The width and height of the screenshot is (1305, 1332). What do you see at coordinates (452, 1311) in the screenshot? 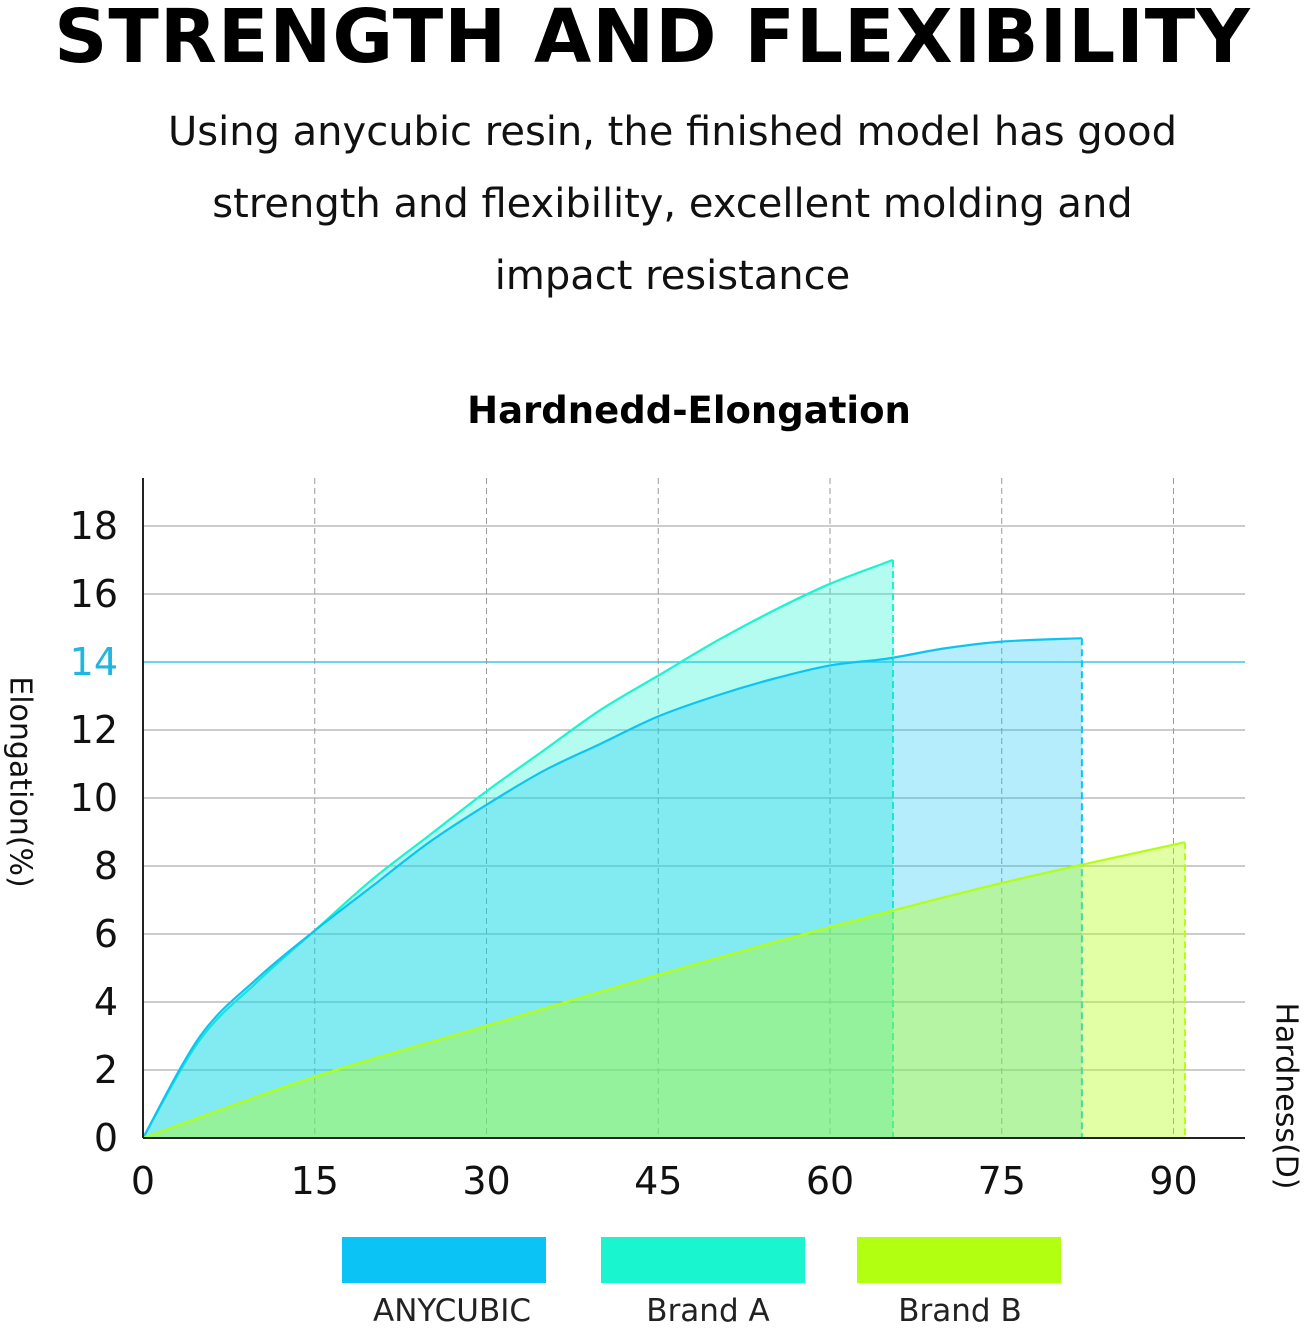
I see `legend-label-anycubic: ANYCUBIC` at bounding box center [452, 1311].